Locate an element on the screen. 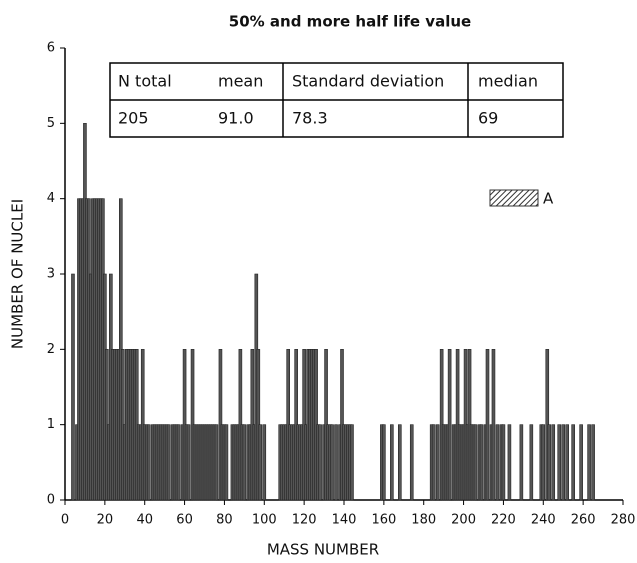  table-cell: 69 is located at coordinates (488, 118).